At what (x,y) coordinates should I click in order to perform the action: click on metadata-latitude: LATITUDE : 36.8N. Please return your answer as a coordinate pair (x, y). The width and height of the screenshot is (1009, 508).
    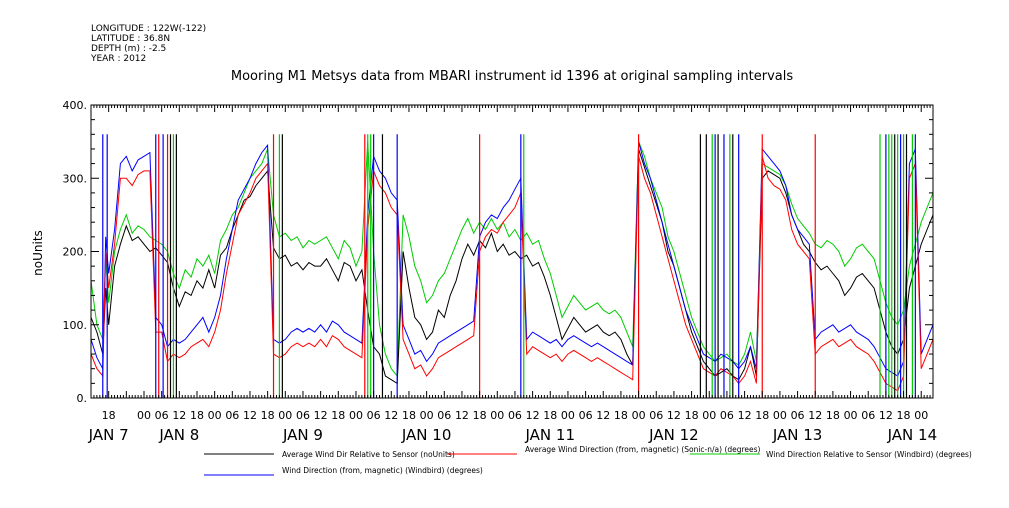
    Looking at the image, I should click on (130, 39).